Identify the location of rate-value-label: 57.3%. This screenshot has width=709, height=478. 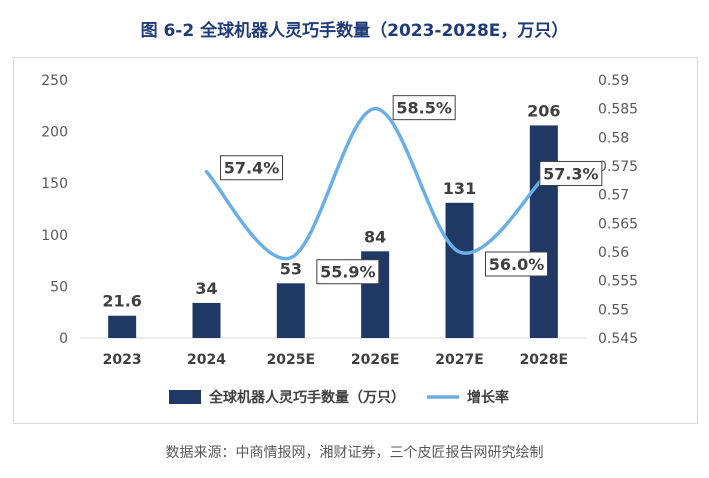
(571, 173).